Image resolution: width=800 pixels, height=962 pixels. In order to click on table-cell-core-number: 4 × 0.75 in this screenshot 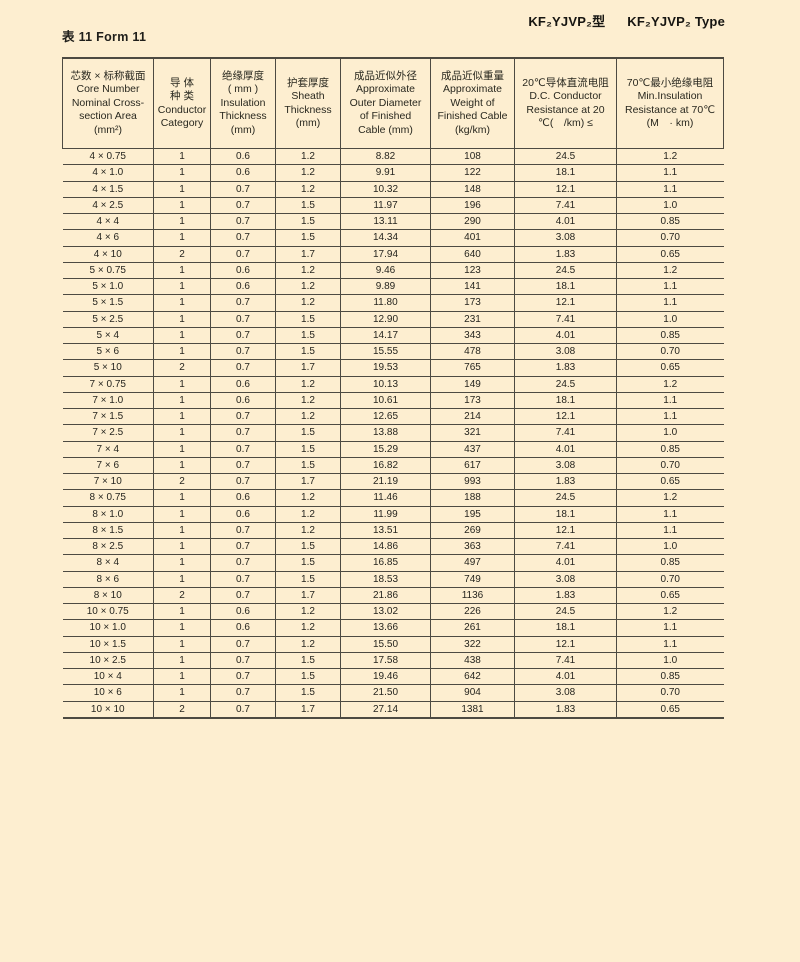, I will do `click(108, 156)`.